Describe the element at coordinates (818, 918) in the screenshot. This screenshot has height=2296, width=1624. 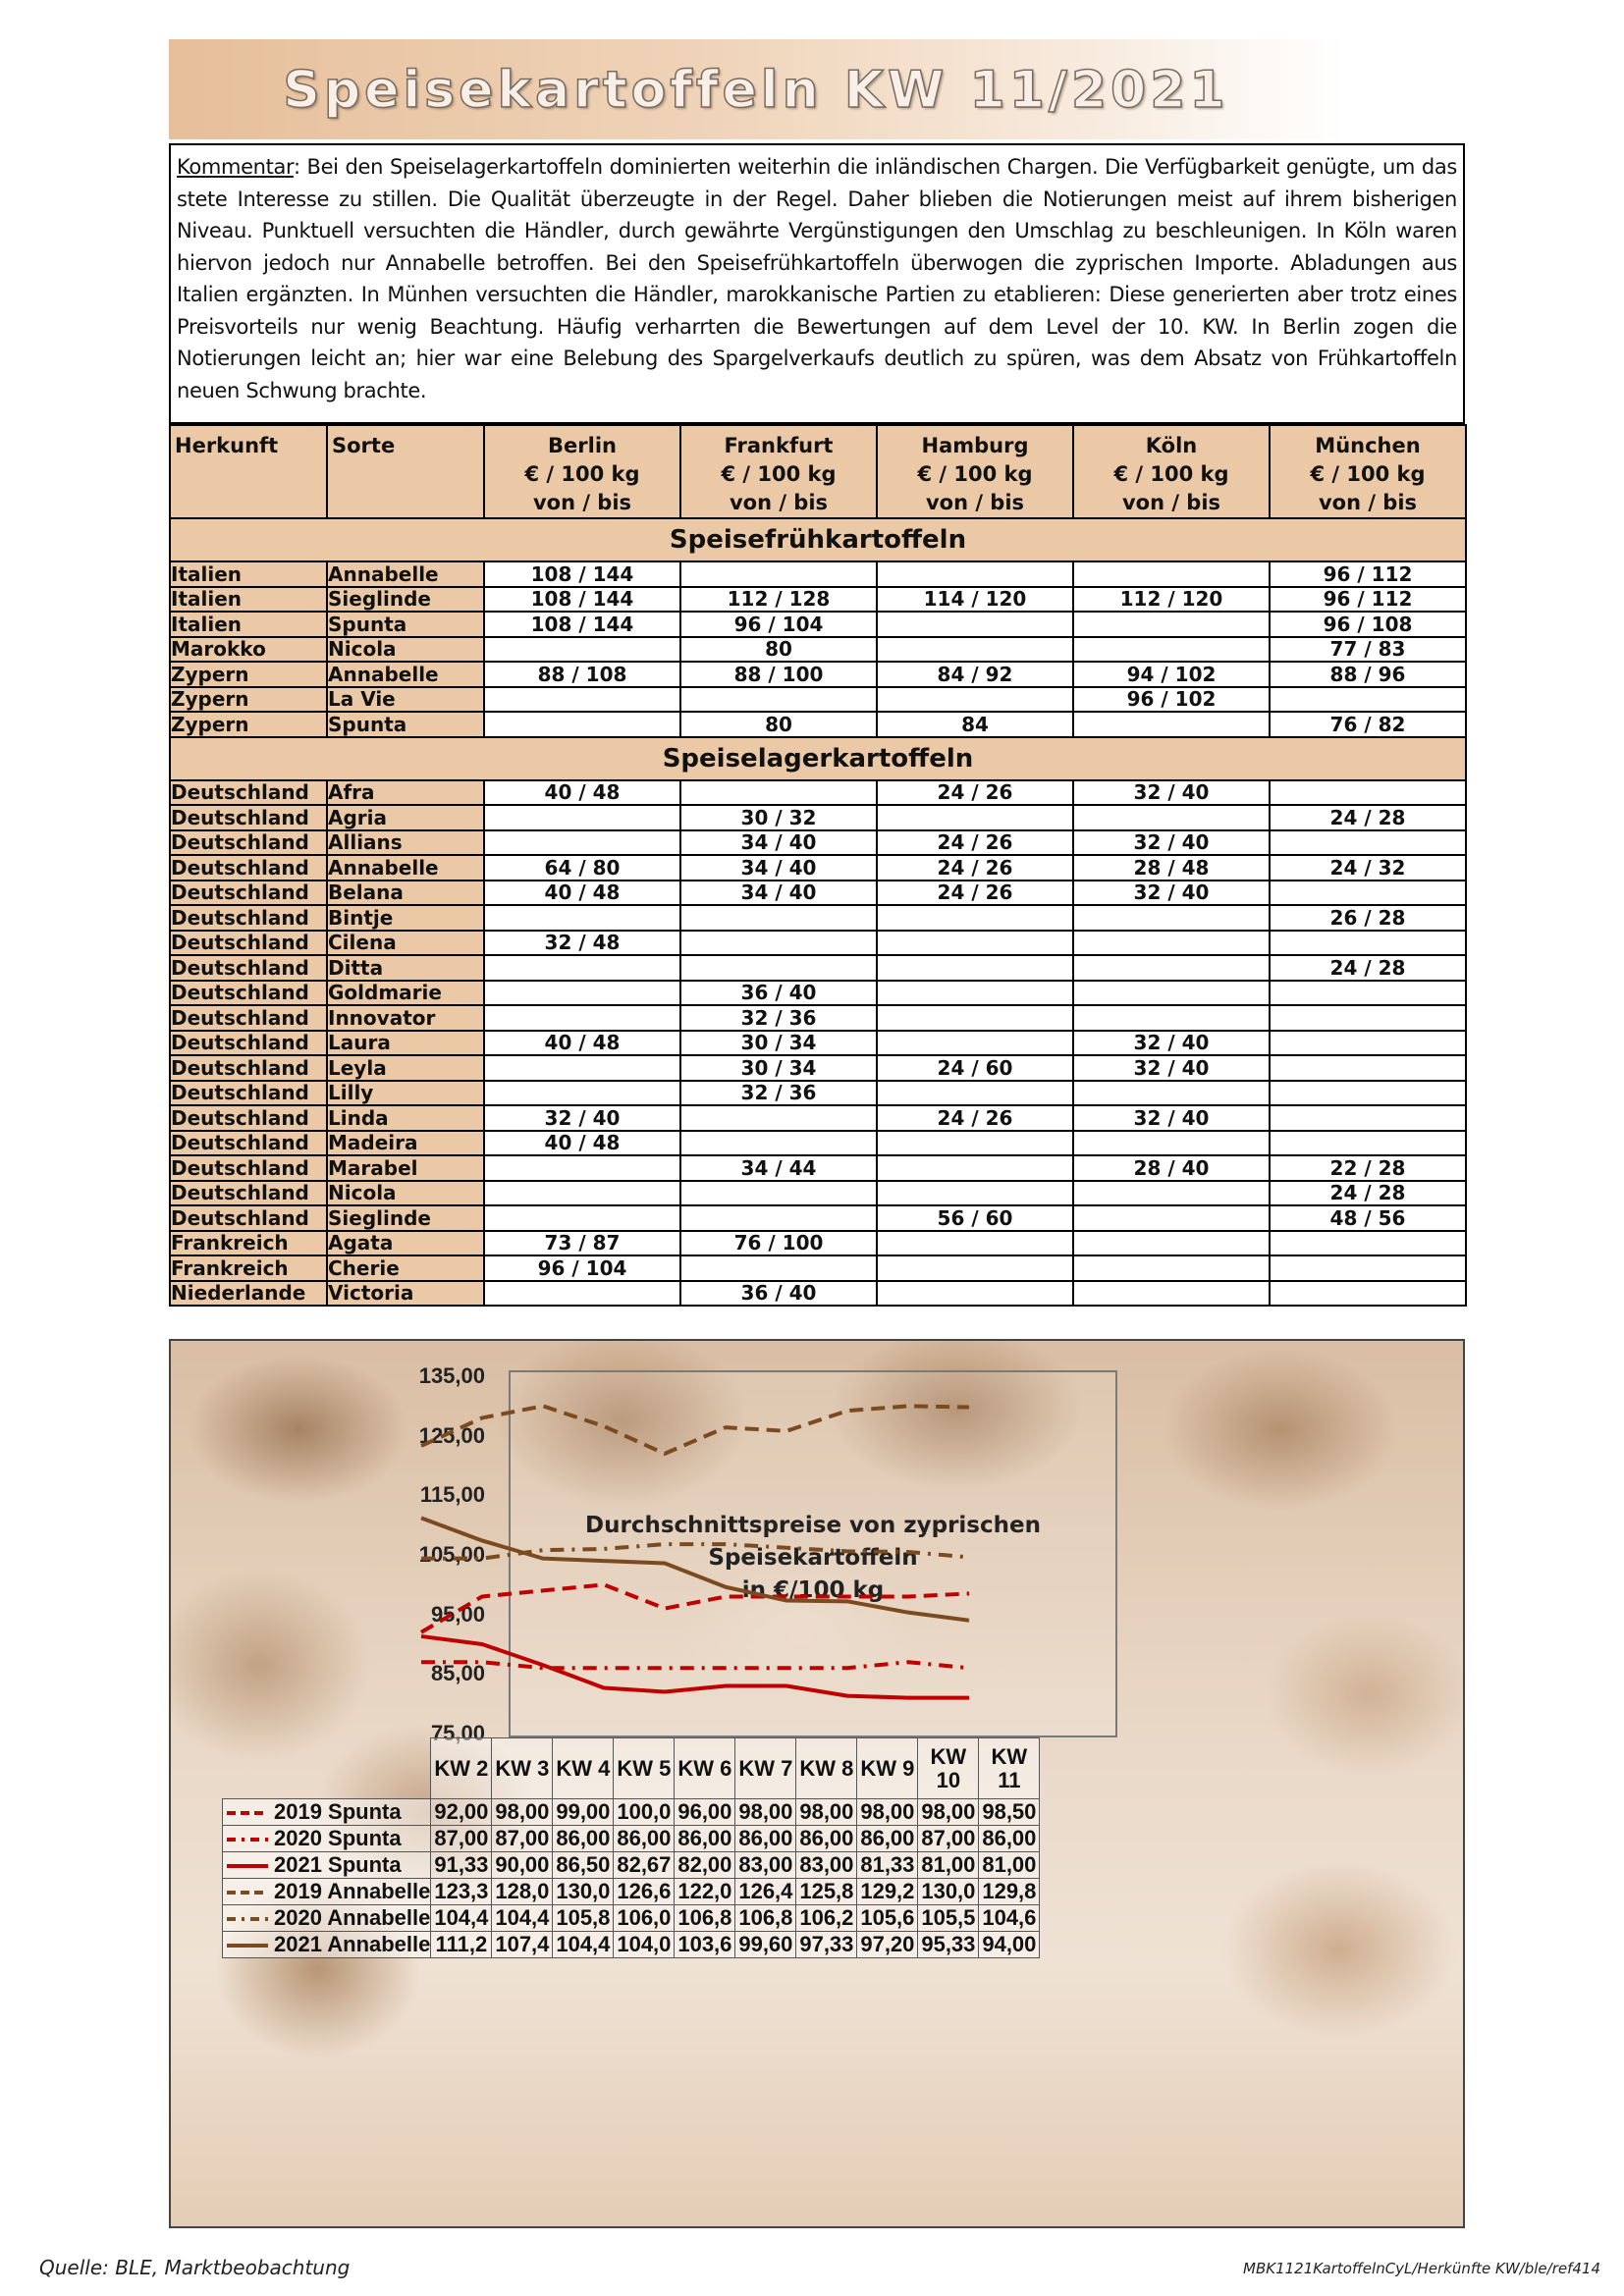
I see `table-row: Deutschland Bintje 26 / 28` at that location.